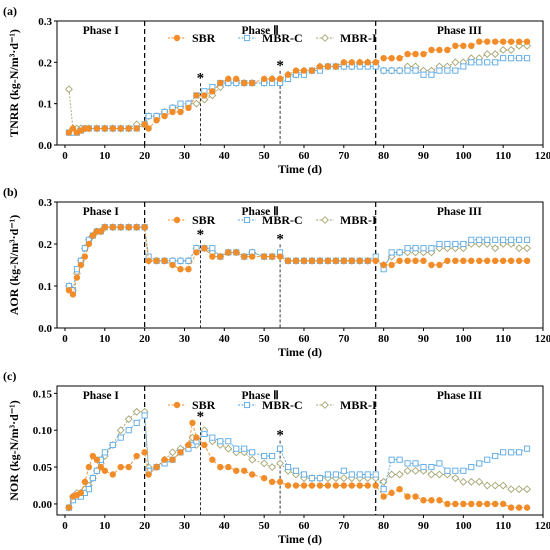 The width and height of the screenshot is (550, 550). Describe the element at coordinates (177, 38) in the screenshot. I see `legend-marker-sbr` at that location.